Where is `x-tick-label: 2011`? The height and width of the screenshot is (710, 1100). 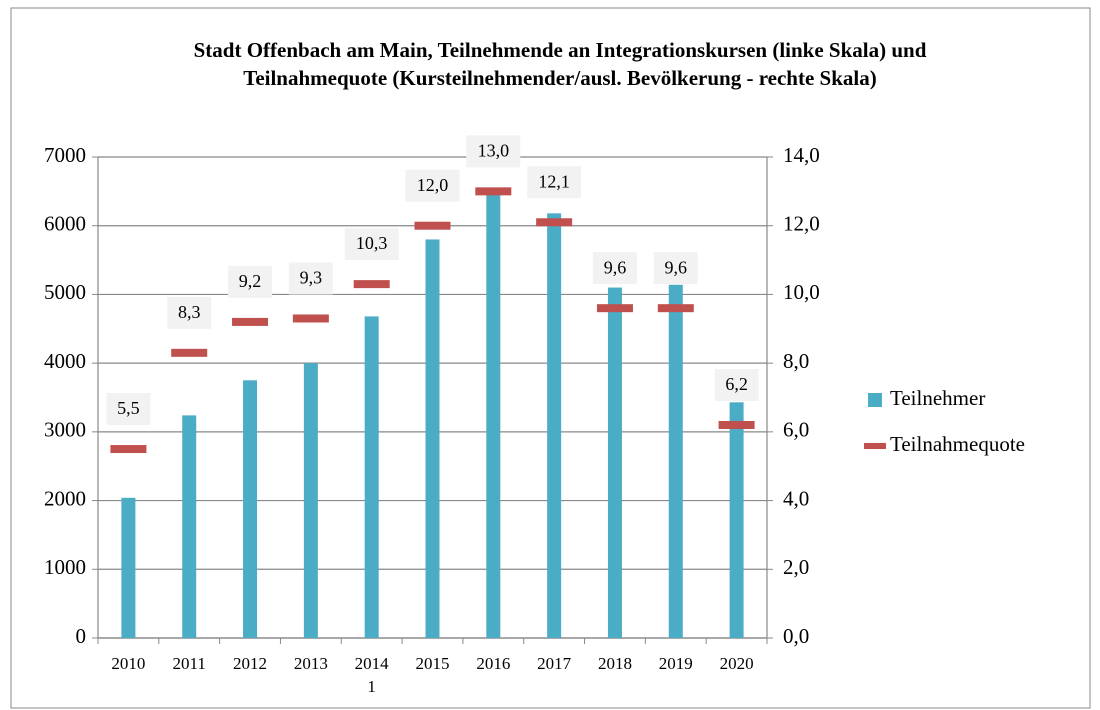 x-tick-label: 2011 is located at coordinates (189, 663).